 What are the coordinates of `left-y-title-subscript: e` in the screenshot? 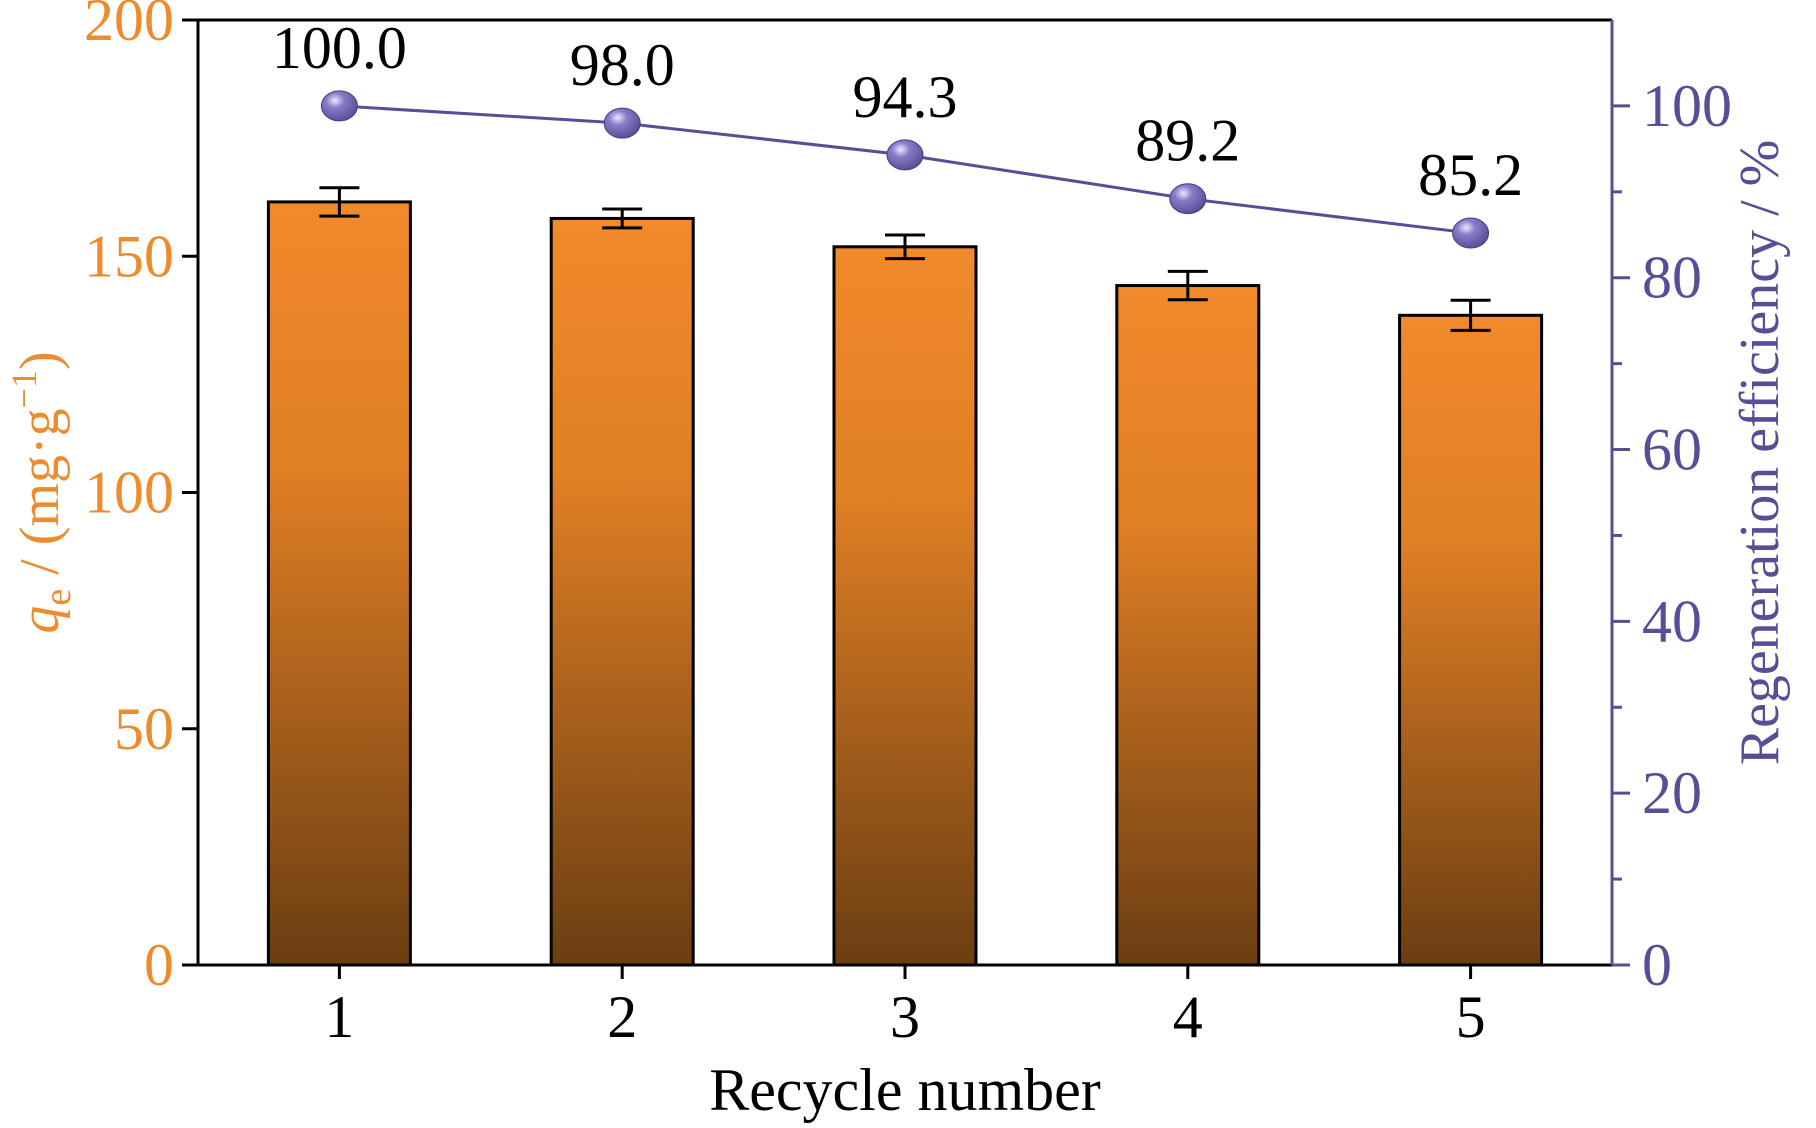 It's located at (58, 597).